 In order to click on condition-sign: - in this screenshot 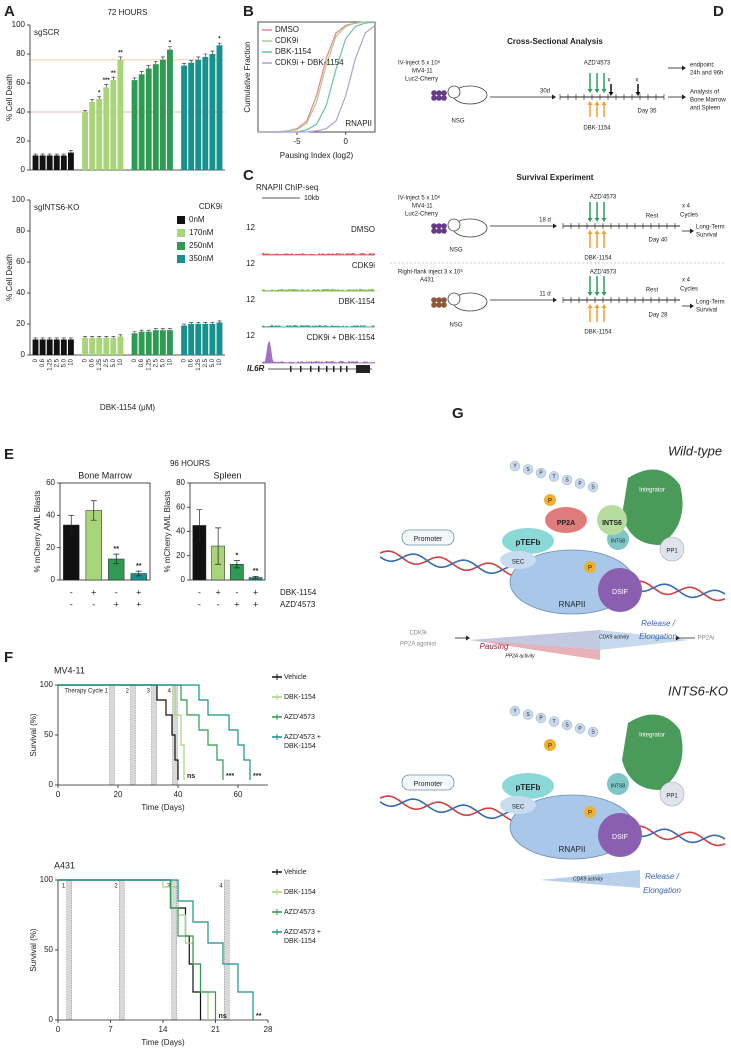, I will do `click(199, 604)`.